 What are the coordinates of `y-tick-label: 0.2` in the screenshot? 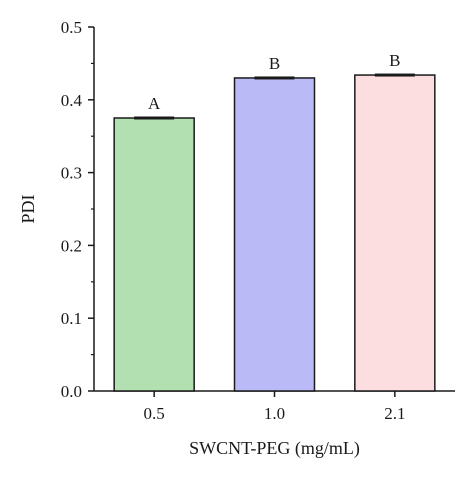 It's located at (71, 245).